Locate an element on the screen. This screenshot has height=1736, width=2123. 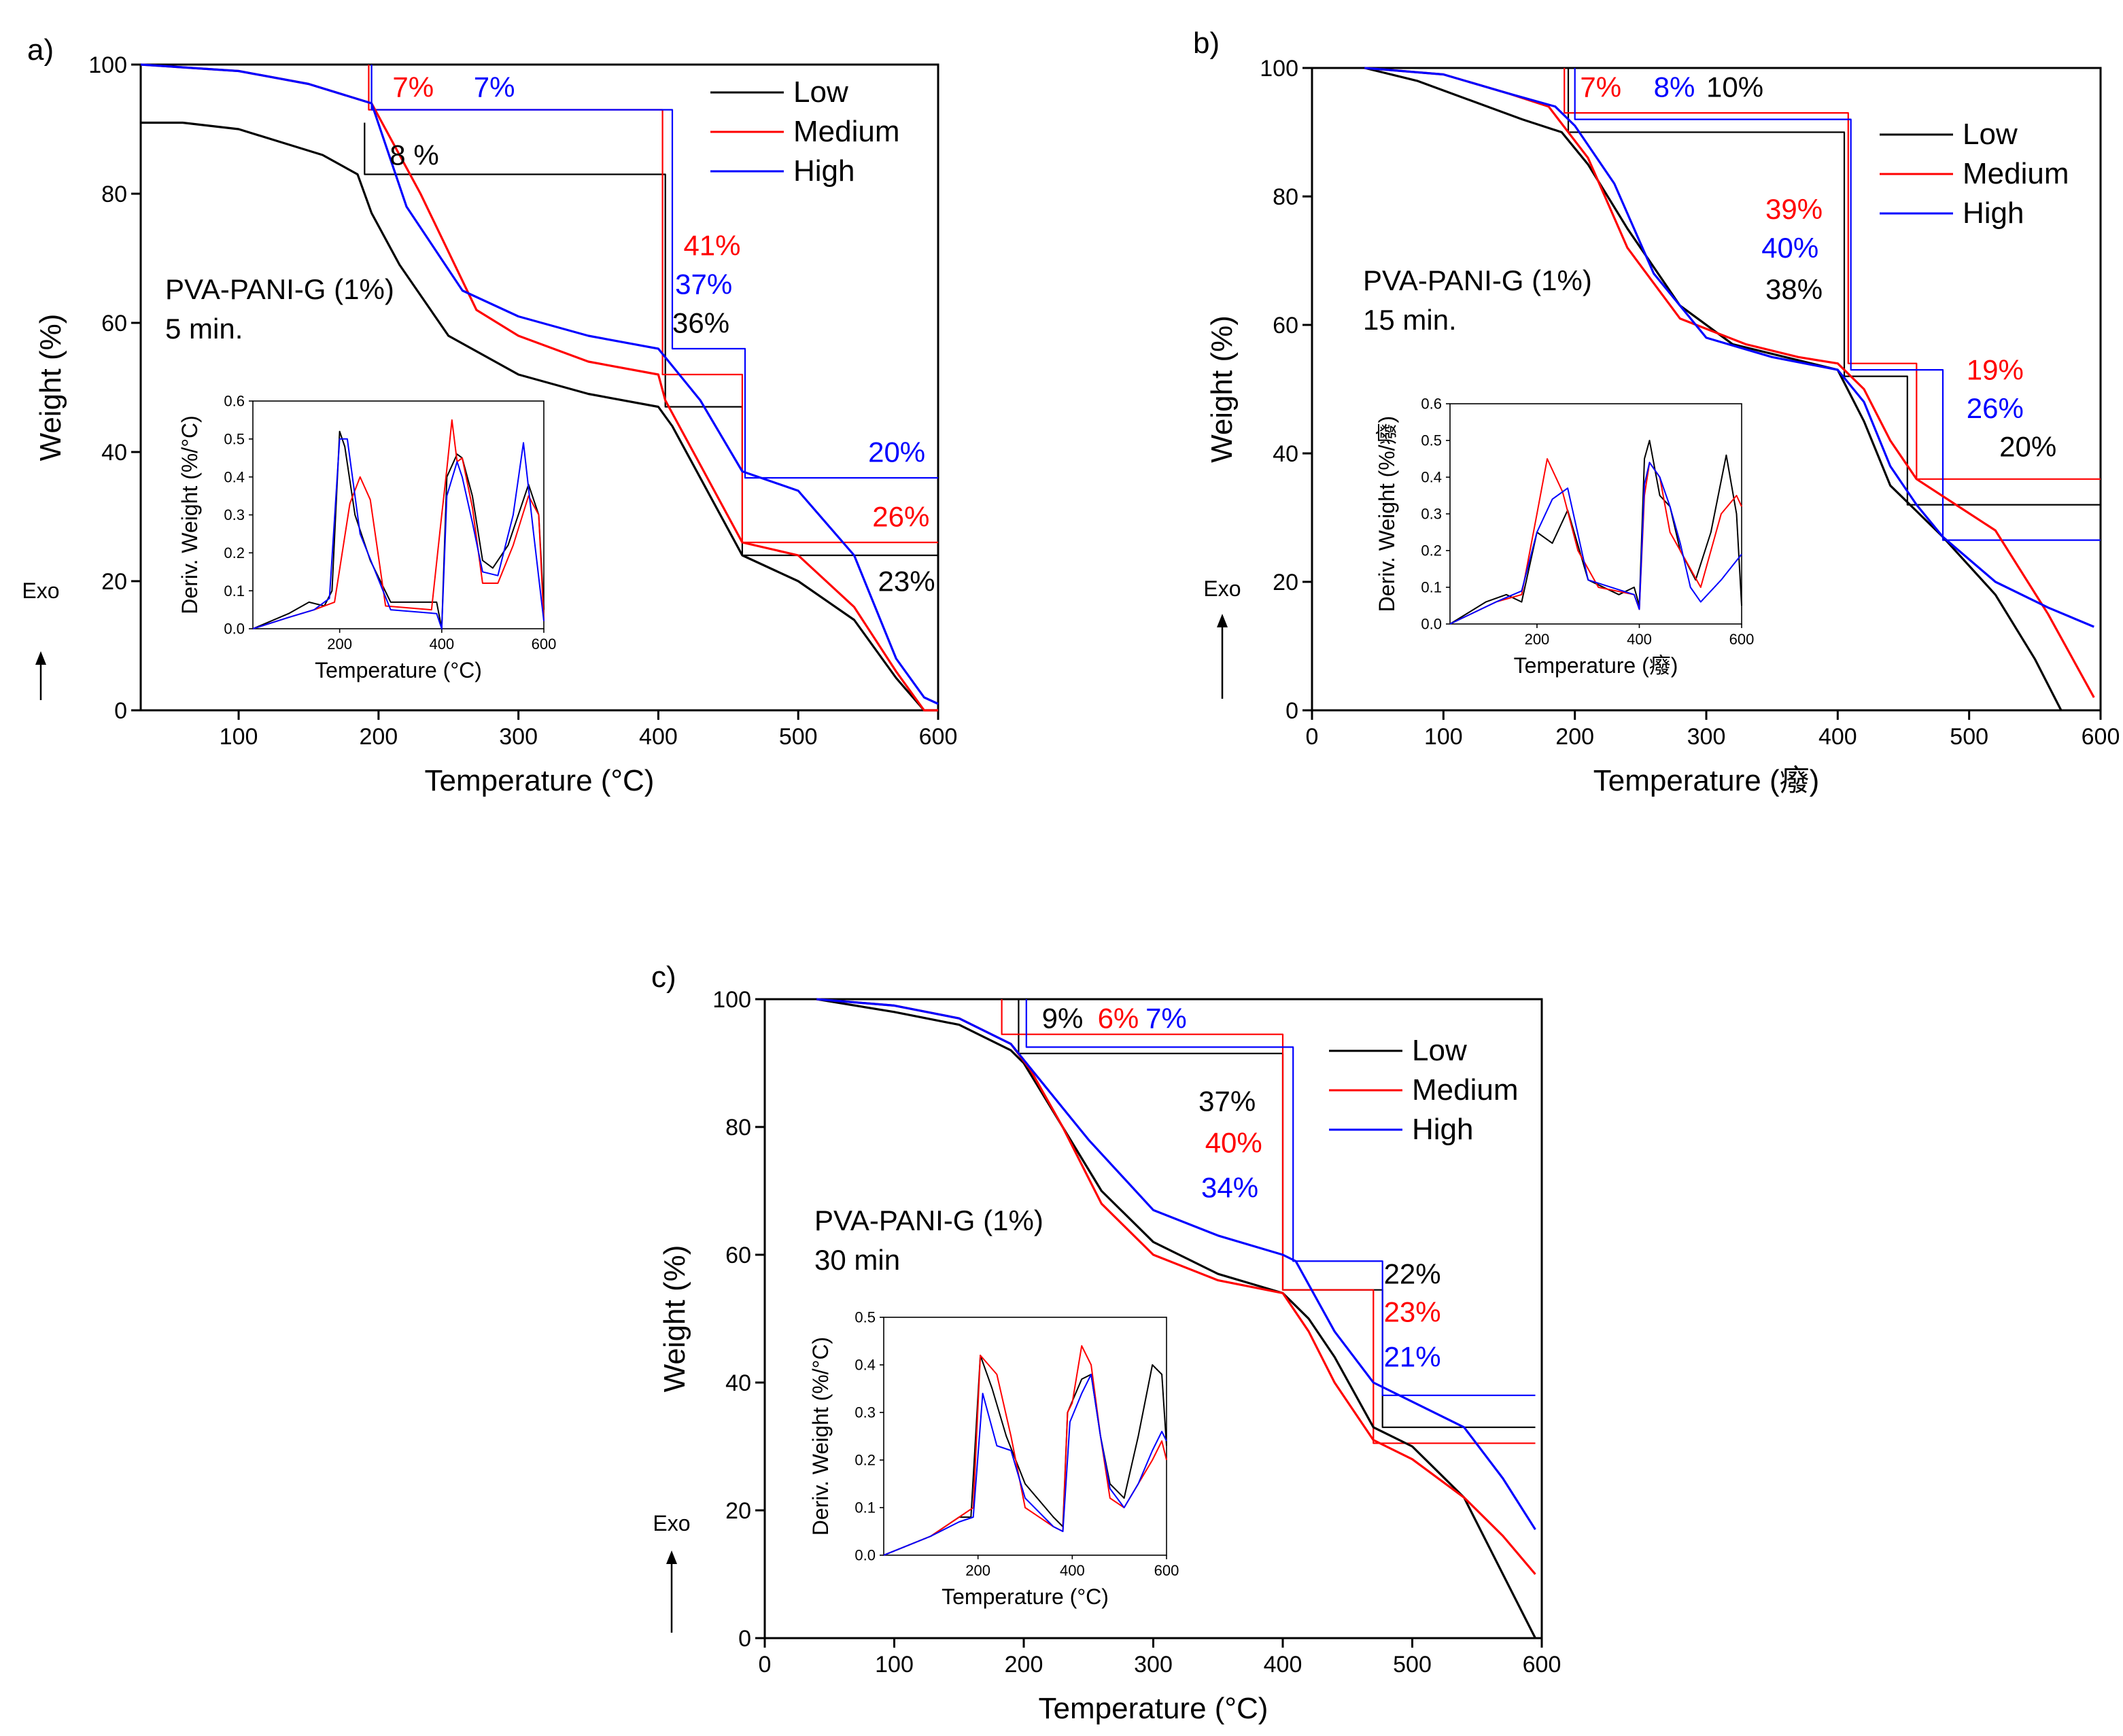
annotation-label: 8 % is located at coordinates (414, 155).